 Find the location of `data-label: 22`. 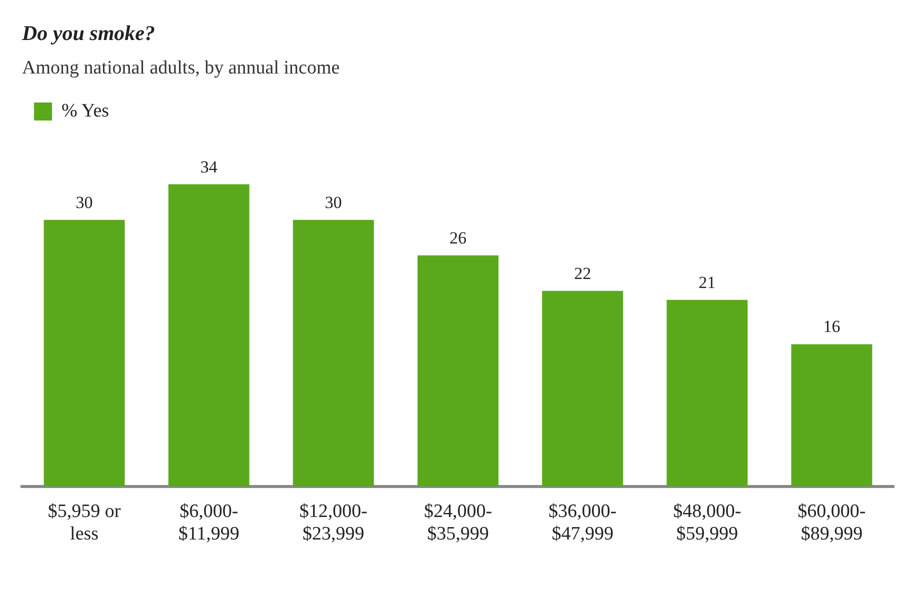

data-label: 22 is located at coordinates (583, 273).